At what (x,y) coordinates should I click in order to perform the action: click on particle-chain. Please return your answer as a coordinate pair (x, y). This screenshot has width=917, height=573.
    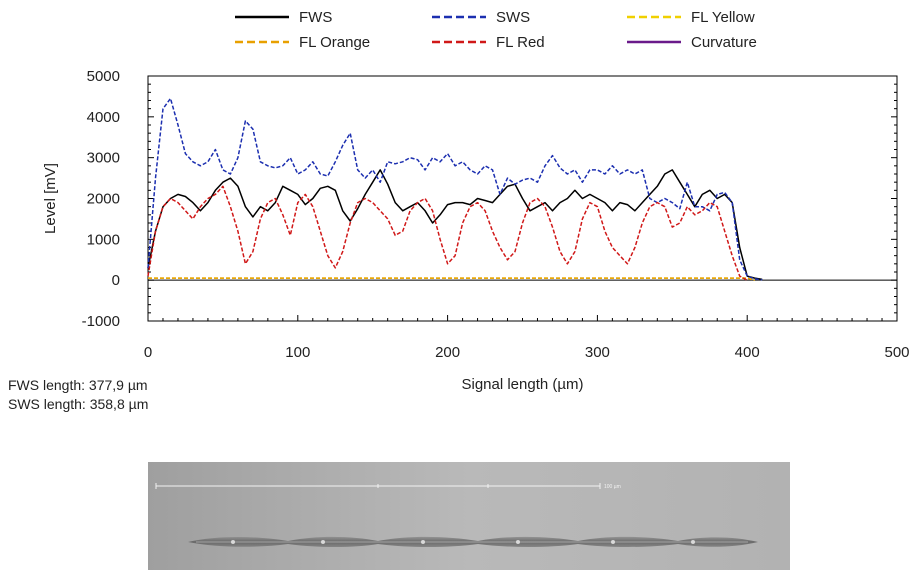
    Looking at the image, I should click on (473, 541).